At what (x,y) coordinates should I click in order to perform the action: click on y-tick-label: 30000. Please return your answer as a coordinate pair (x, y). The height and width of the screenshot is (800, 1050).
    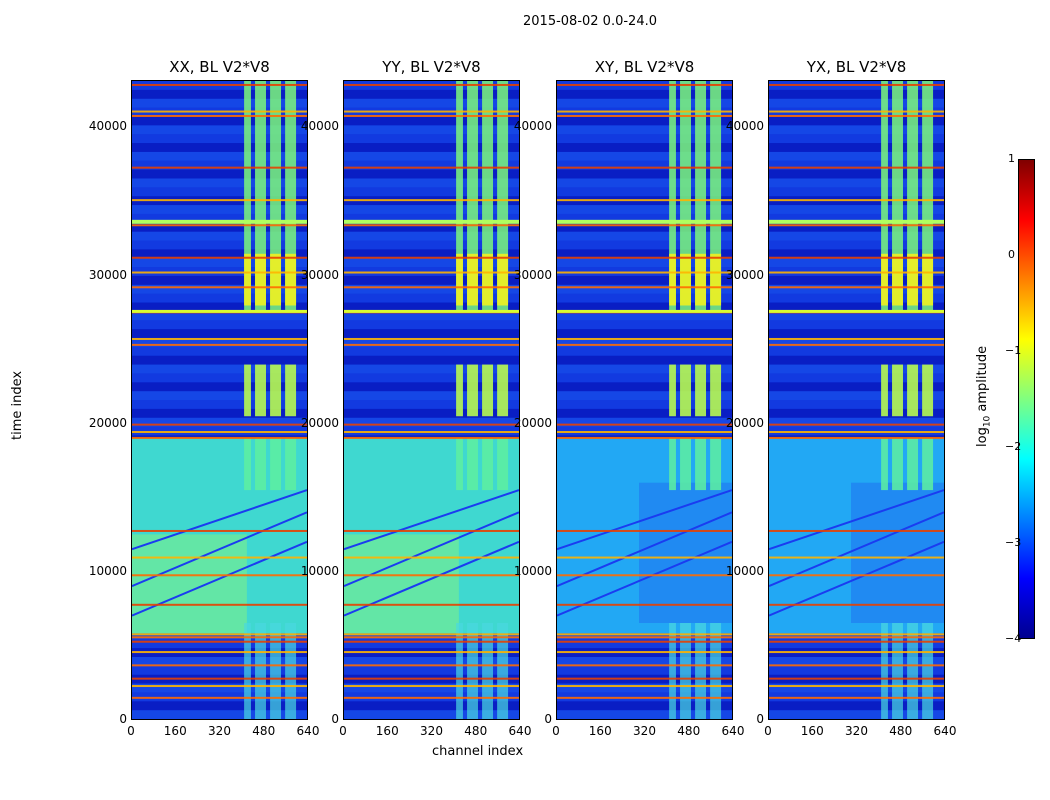
    Looking at the image, I should click on (532, 274).